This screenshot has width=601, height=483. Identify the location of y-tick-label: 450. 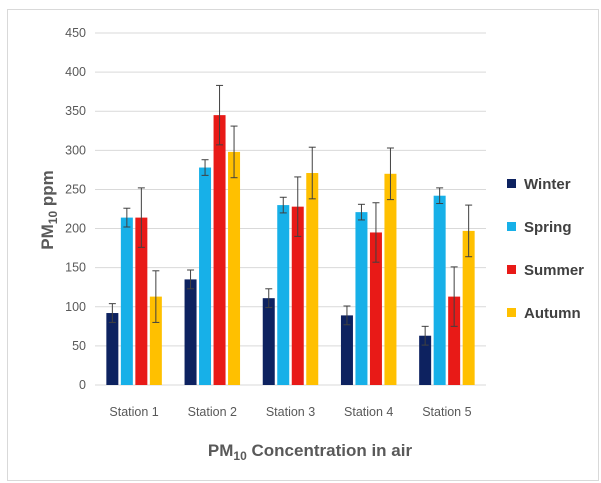
(75, 33).